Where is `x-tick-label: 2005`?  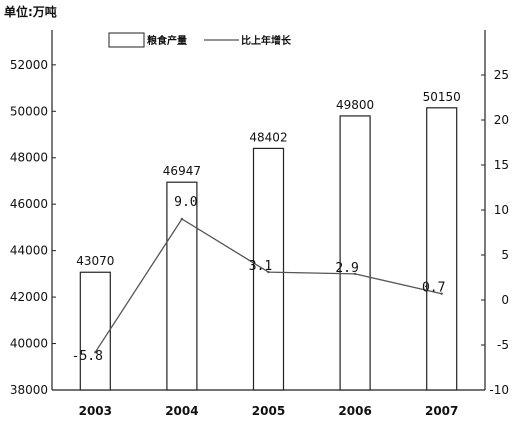 x-tick-label: 2005 is located at coordinates (268, 411).